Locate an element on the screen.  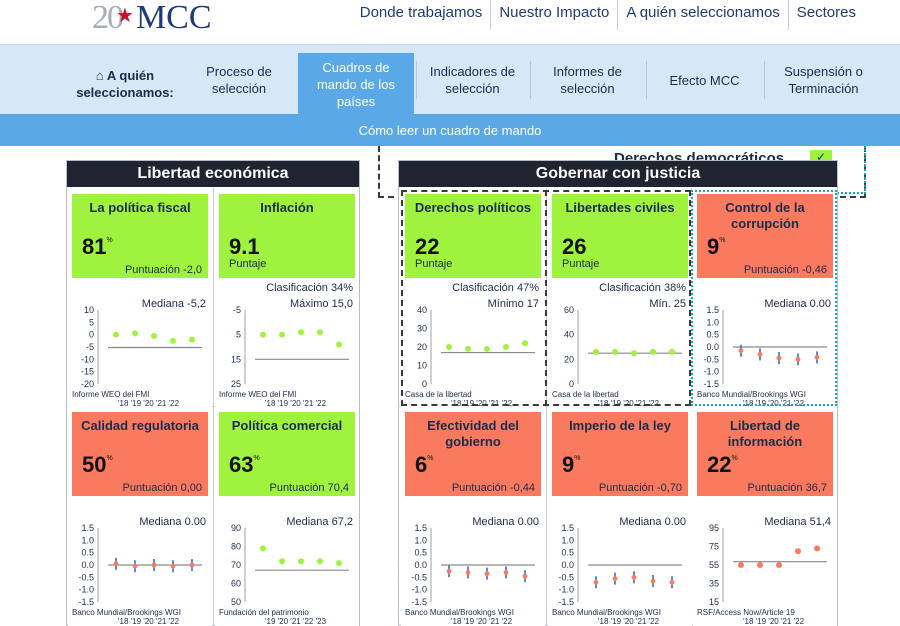
subnav-item-selection-process: Proceso de selección is located at coordinates (239, 80).